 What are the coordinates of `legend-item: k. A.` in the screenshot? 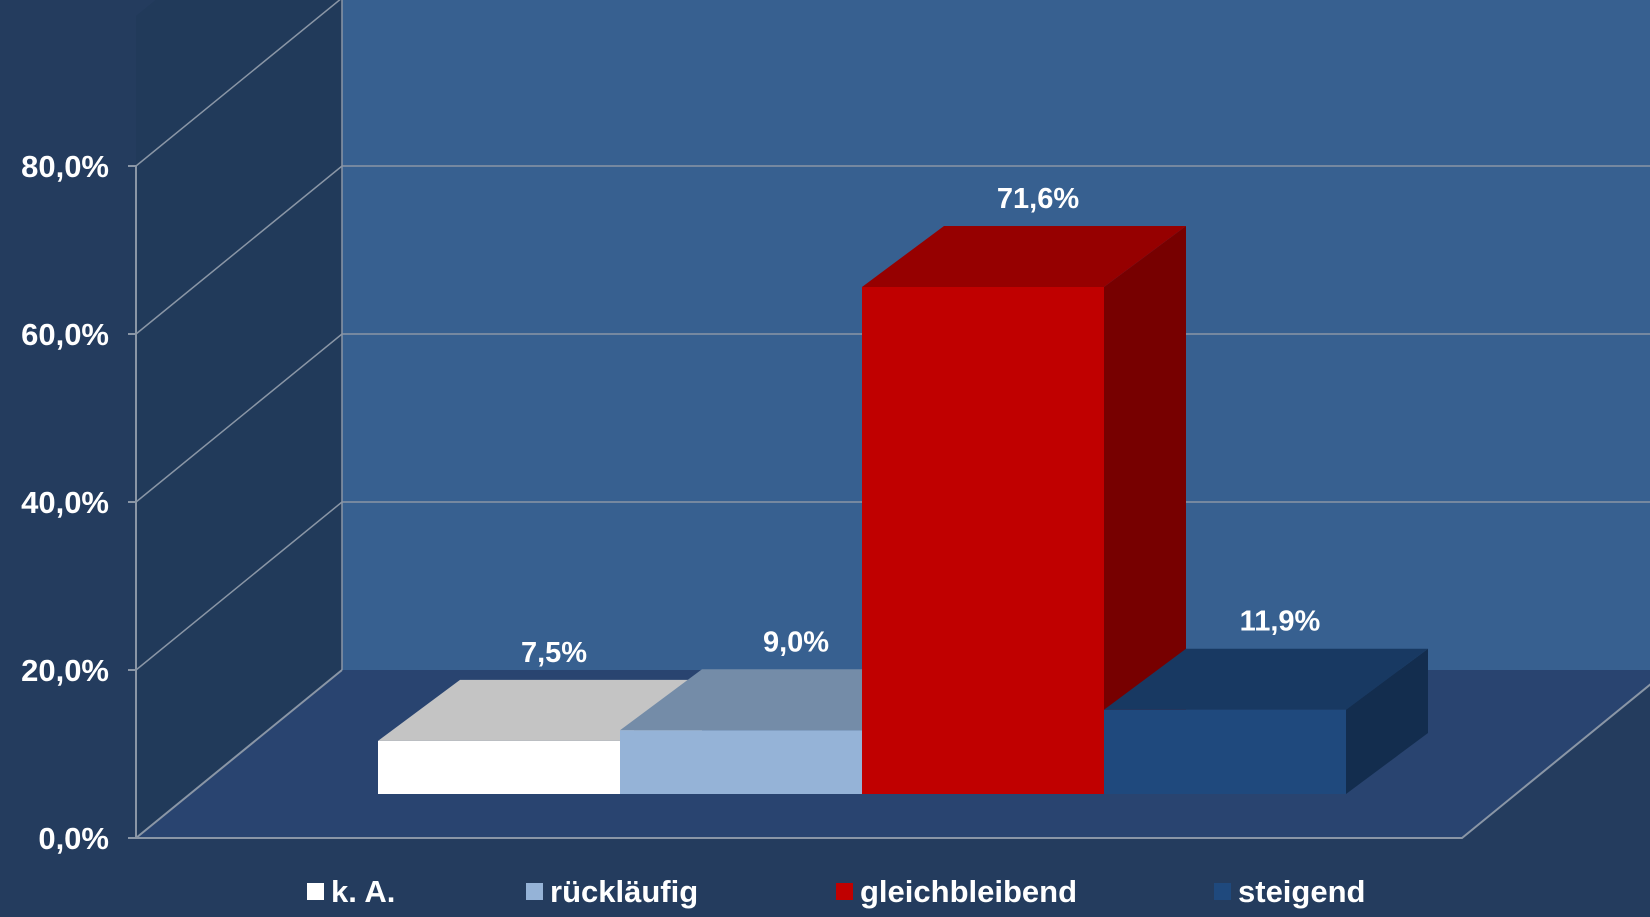 It's located at (351, 891).